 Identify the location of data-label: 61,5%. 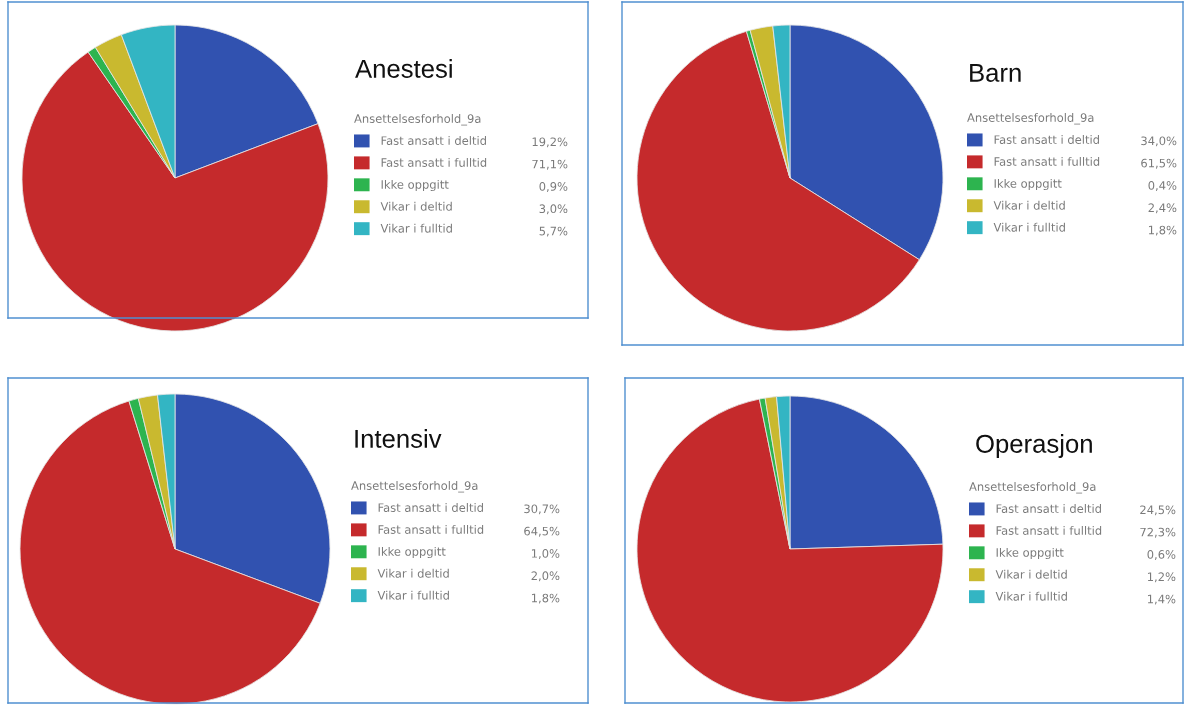
(1159, 163).